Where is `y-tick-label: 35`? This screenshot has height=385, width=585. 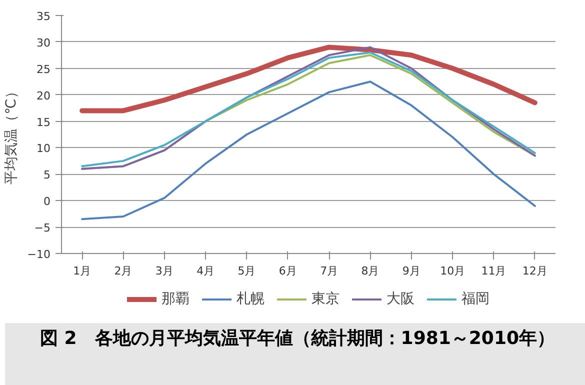 y-tick-label: 35 is located at coordinates (43, 16).